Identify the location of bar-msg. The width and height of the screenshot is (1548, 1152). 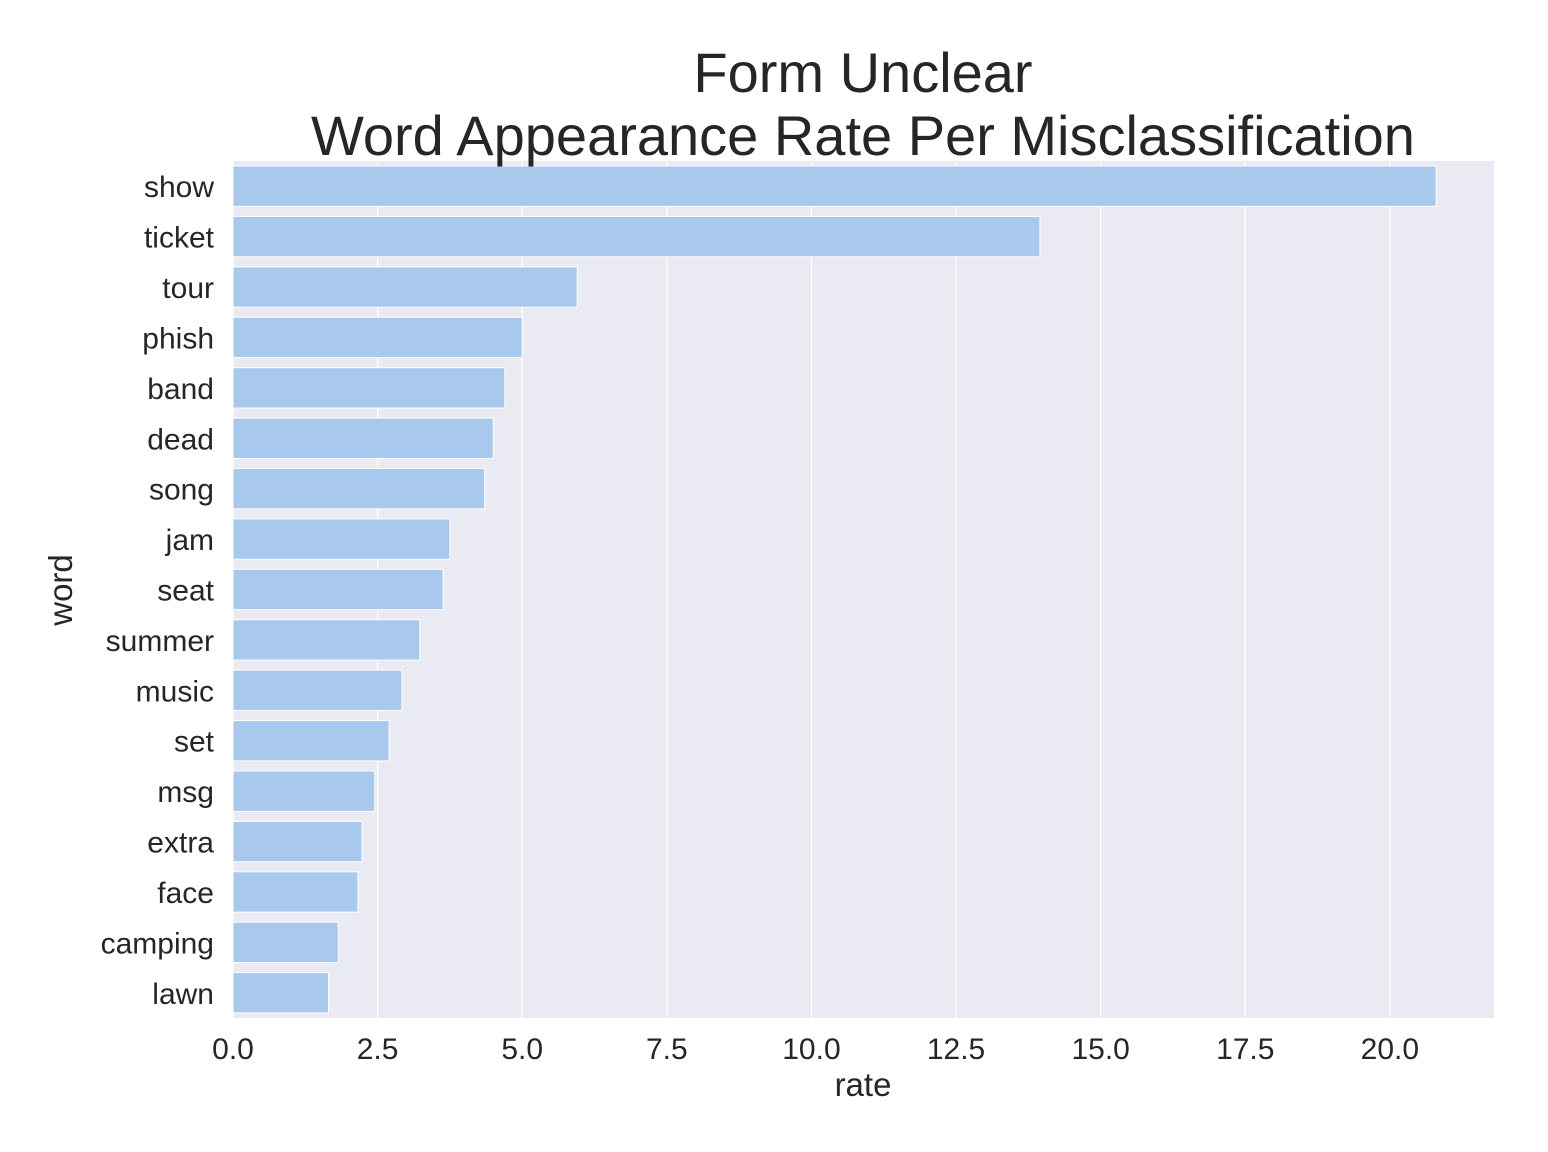
(304, 791).